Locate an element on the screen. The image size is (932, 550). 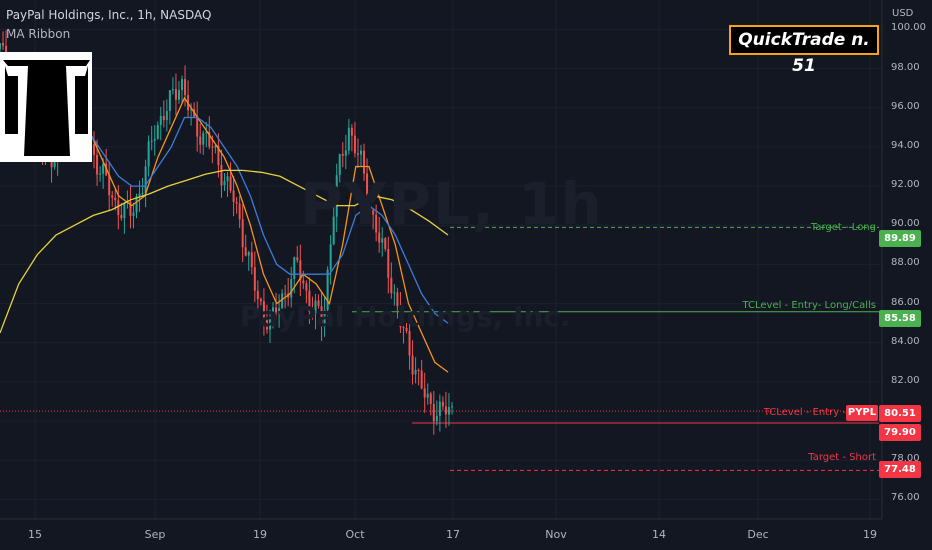
x-tick-label: 19 is located at coordinates (870, 534).